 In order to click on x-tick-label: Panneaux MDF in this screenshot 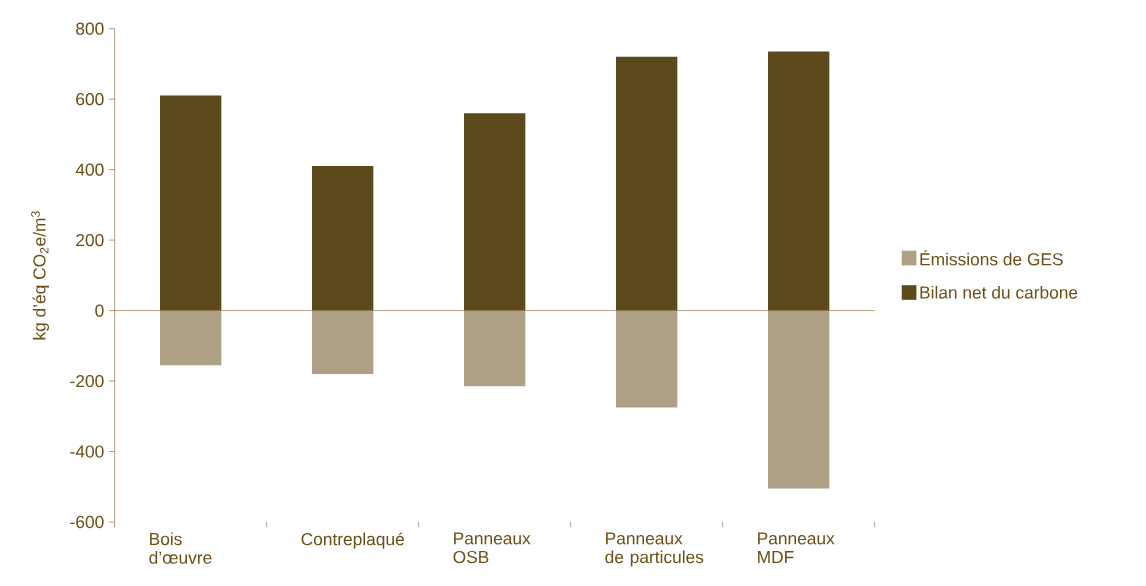, I will do `click(796, 547)`.